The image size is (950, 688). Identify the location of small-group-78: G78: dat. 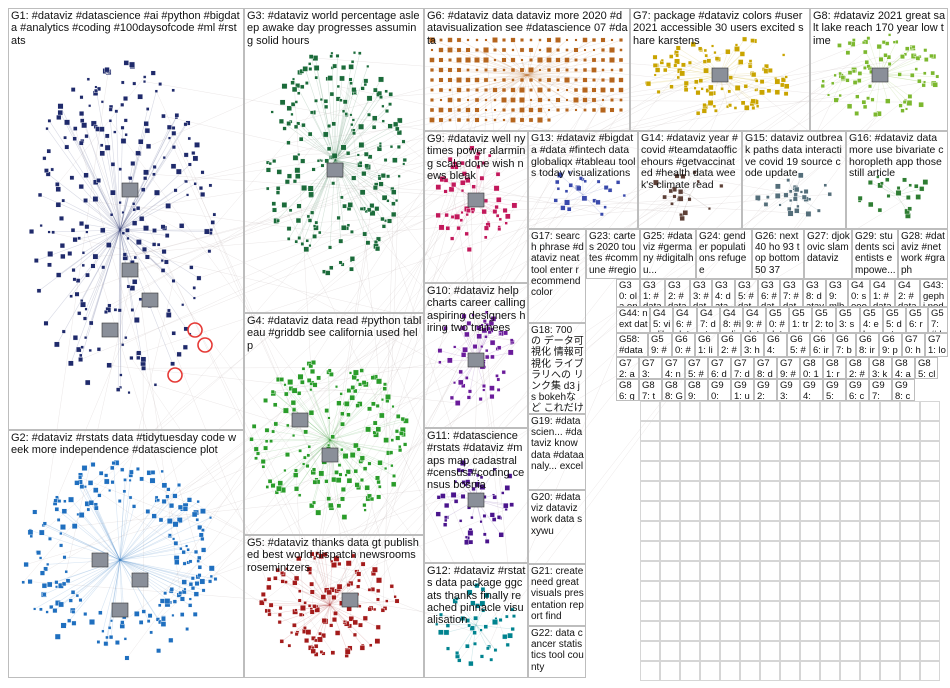
(765, 368).